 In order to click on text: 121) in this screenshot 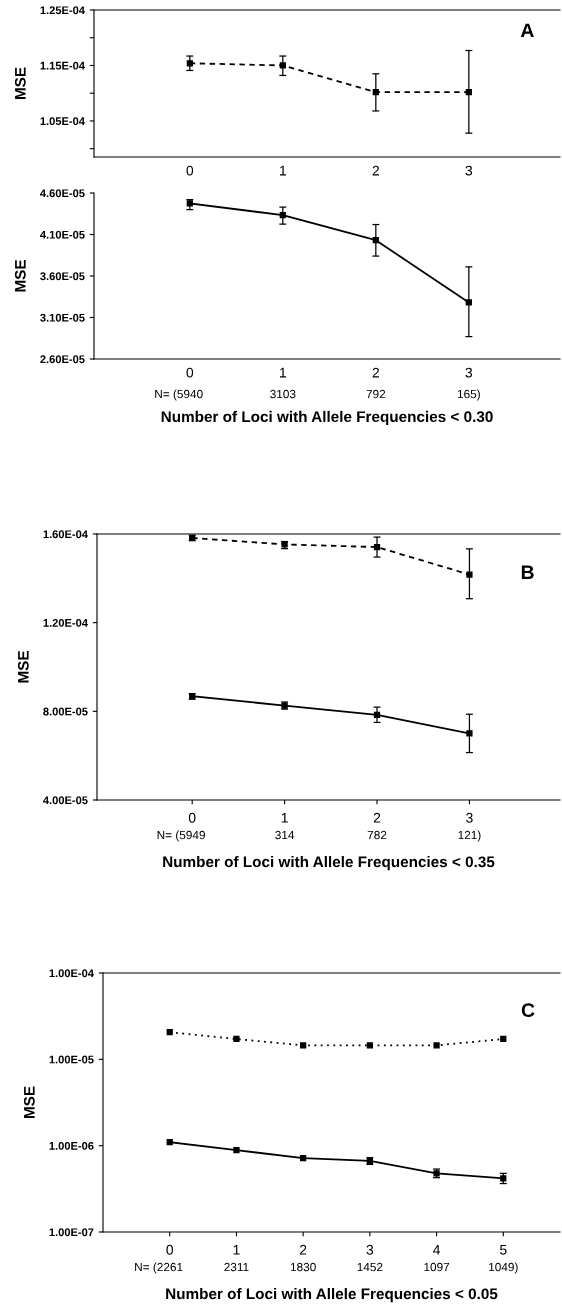, I will do `click(469, 836)`.